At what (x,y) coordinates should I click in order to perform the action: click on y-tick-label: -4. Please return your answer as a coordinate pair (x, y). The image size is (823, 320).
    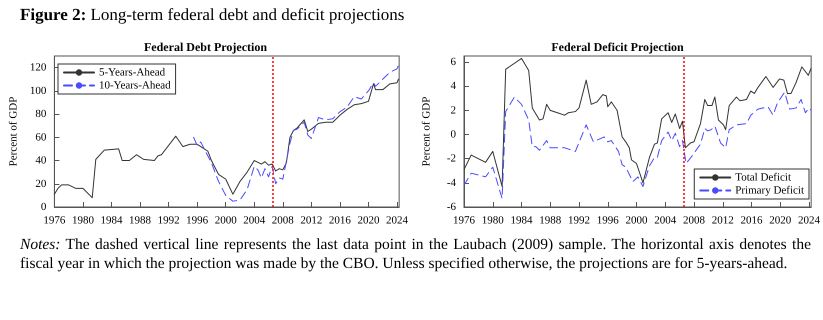
    Looking at the image, I should click on (451, 182).